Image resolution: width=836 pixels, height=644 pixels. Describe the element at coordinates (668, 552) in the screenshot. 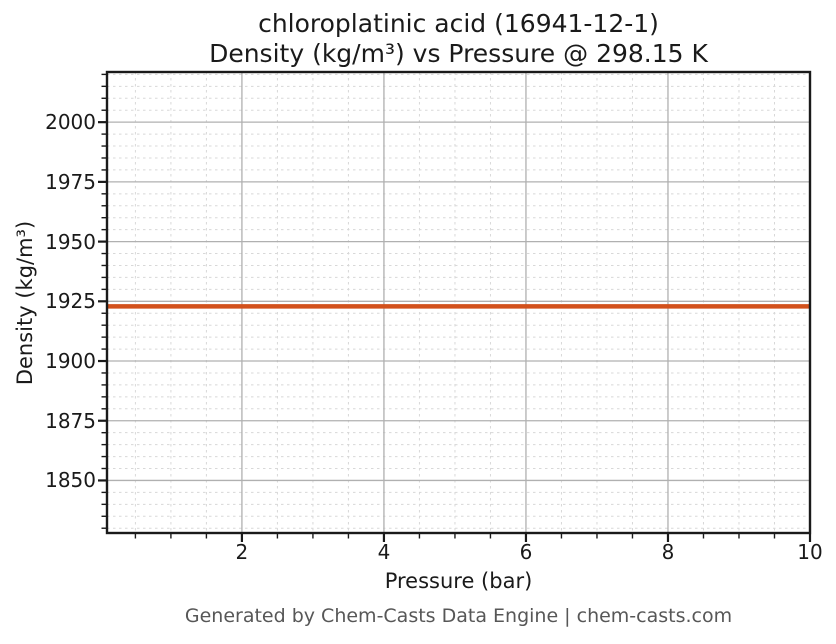

I see `x-tick-label: 8` at that location.